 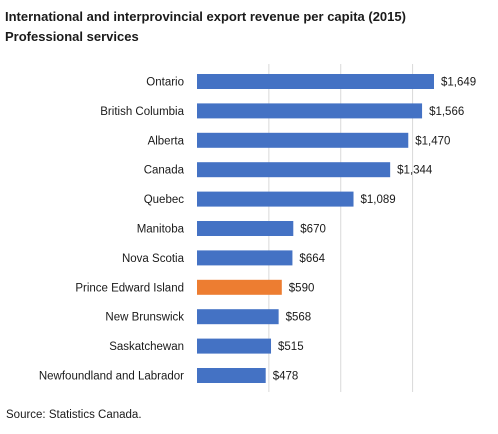 What do you see at coordinates (231, 375) in the screenshot?
I see `bar-newfoundland-and-labrador` at bounding box center [231, 375].